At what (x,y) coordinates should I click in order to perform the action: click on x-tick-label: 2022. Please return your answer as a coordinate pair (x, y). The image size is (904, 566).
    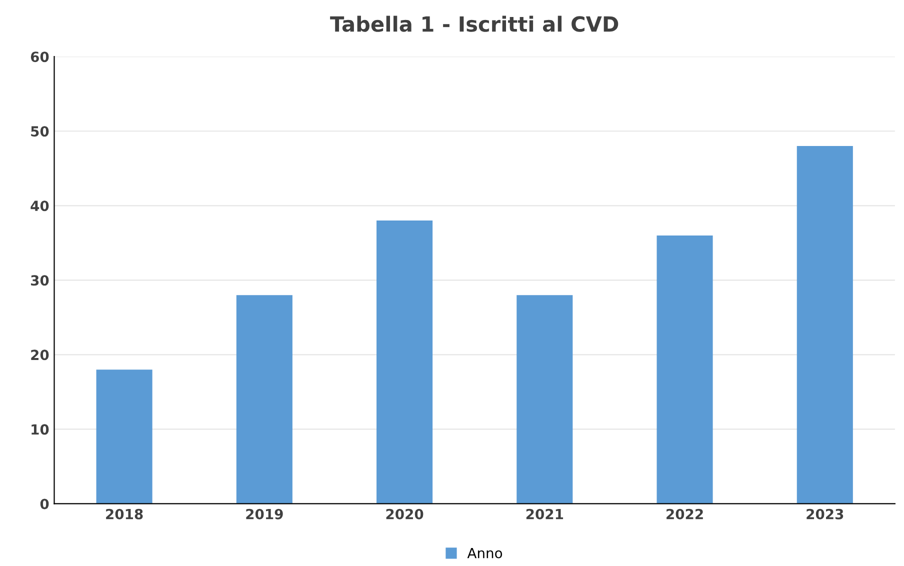
    Looking at the image, I should click on (684, 514).